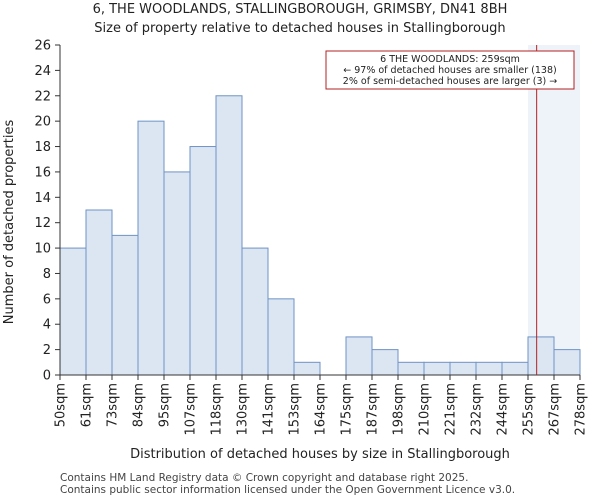 This screenshot has width=600, height=500. Describe the element at coordinates (191, 409) in the screenshot. I see `x-tick-label: 107sqm` at that location.